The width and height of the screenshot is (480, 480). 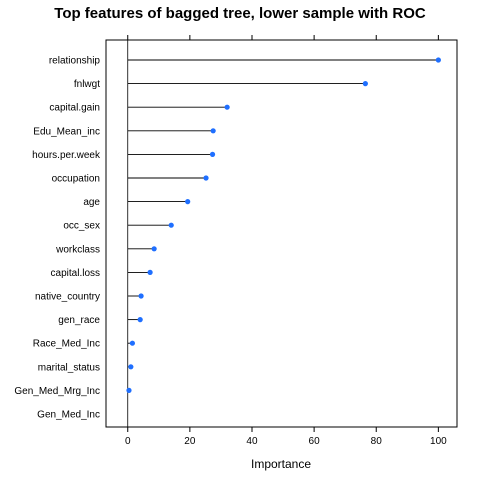 What do you see at coordinates (283, 37) in the screenshot?
I see `x-axis-top-ticks` at bounding box center [283, 37].